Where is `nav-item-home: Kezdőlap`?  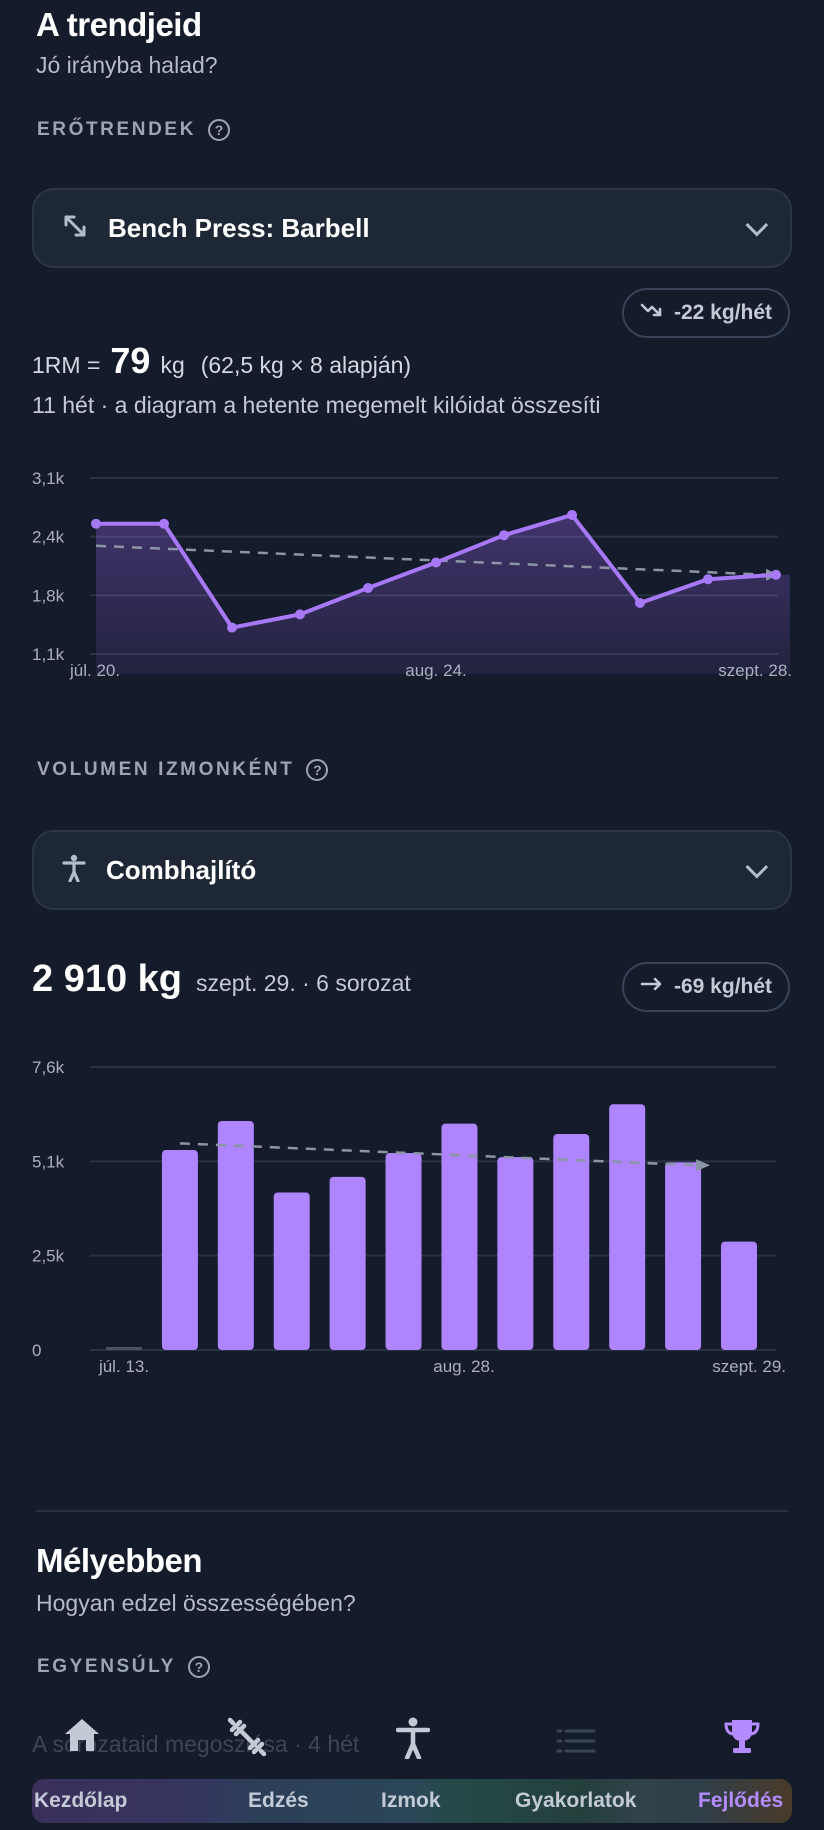
nav-item-home: Kezdőlap is located at coordinates (81, 1800).